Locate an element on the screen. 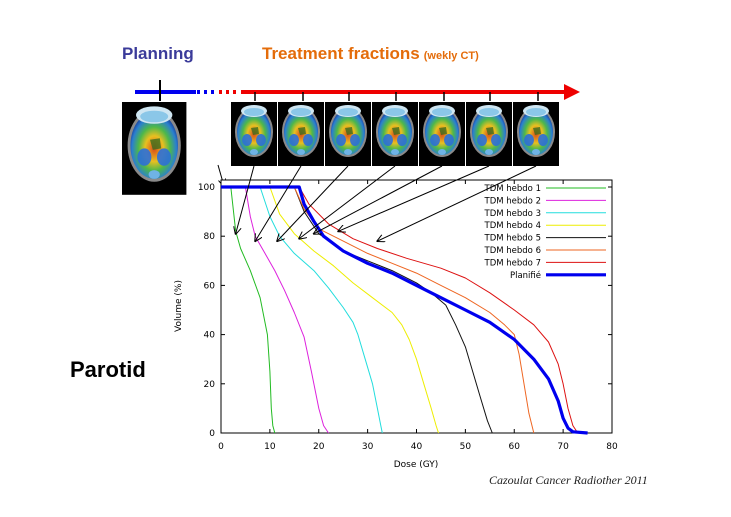  y-tick-label: 20 is located at coordinates (210, 385).